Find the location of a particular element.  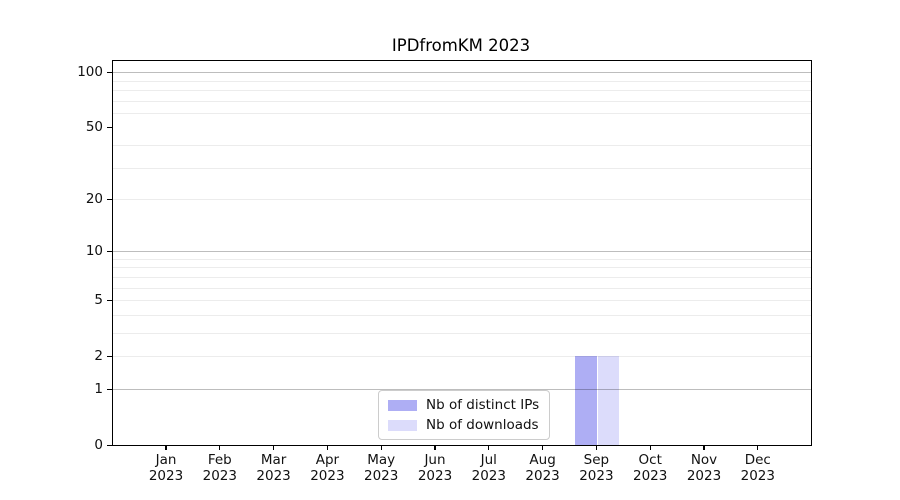

legend-swatch-distinct-ips-icon is located at coordinates (402, 405).